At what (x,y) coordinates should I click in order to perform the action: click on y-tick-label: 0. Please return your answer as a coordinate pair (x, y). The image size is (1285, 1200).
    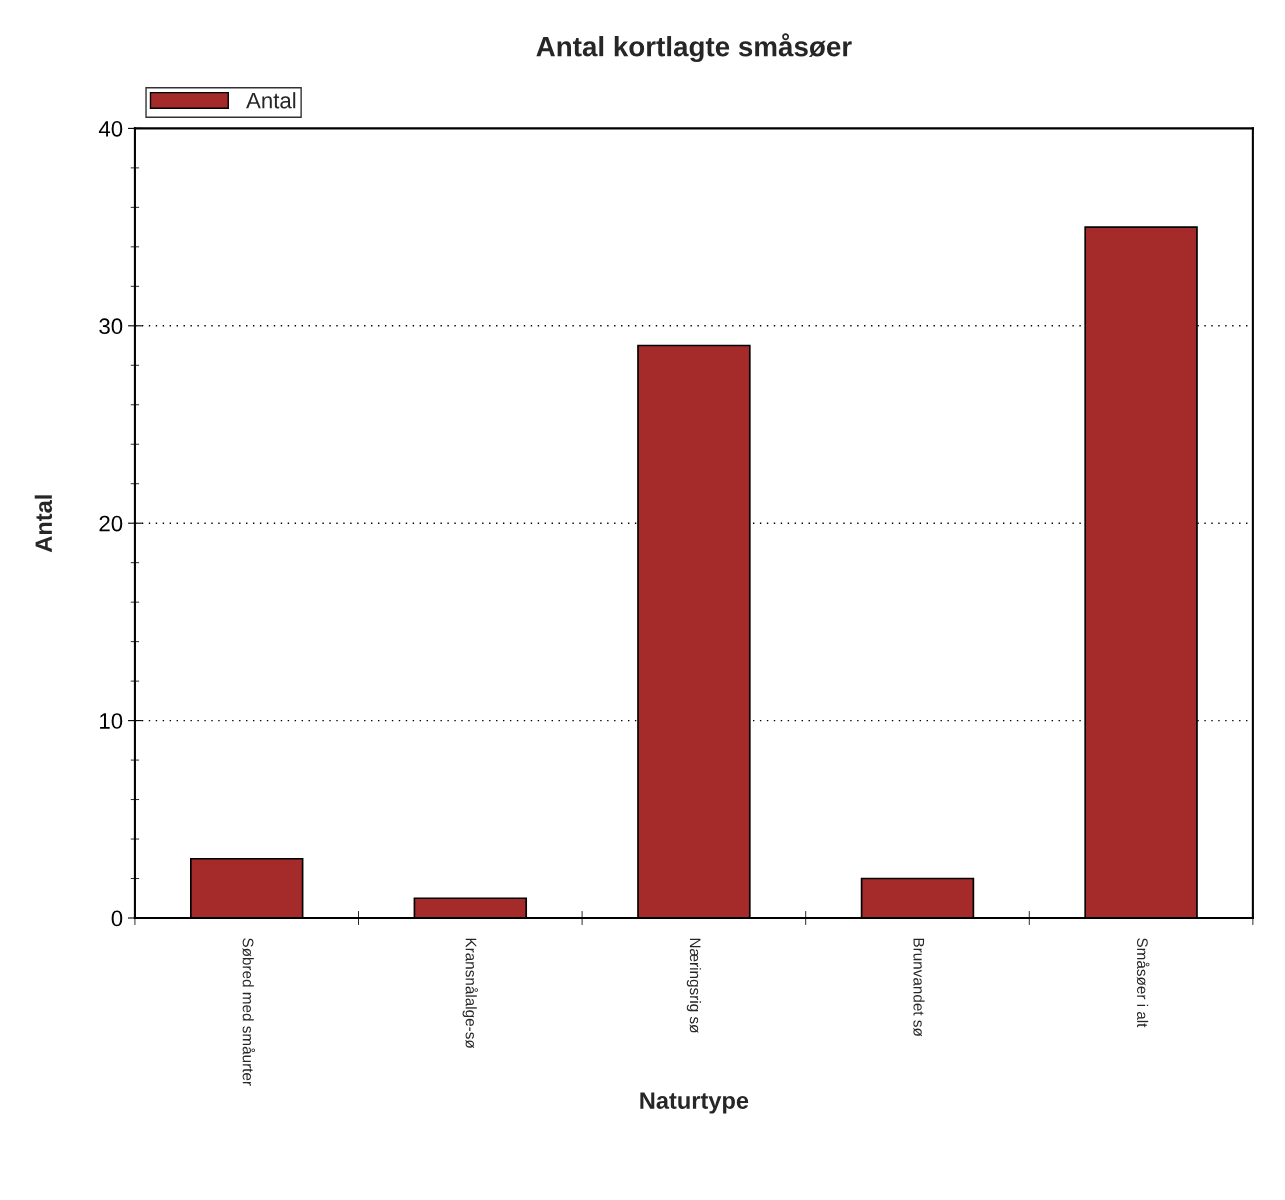
    Looking at the image, I should click on (117, 918).